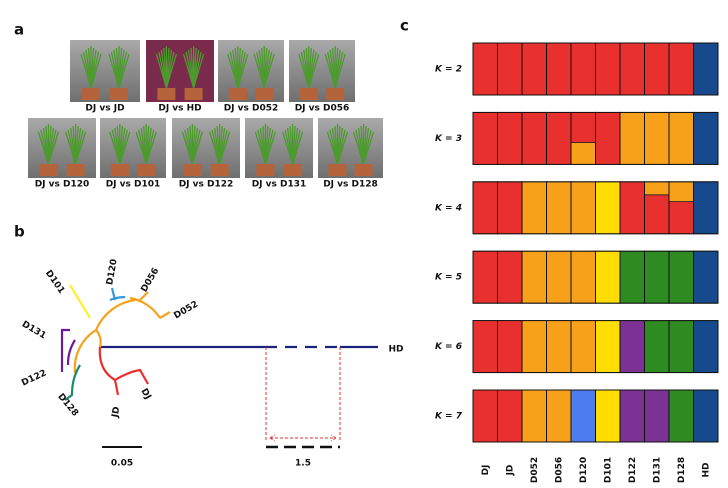 The height and width of the screenshot is (488, 728). Describe the element at coordinates (112, 272) in the screenshot. I see `leaf-label: D120` at that location.